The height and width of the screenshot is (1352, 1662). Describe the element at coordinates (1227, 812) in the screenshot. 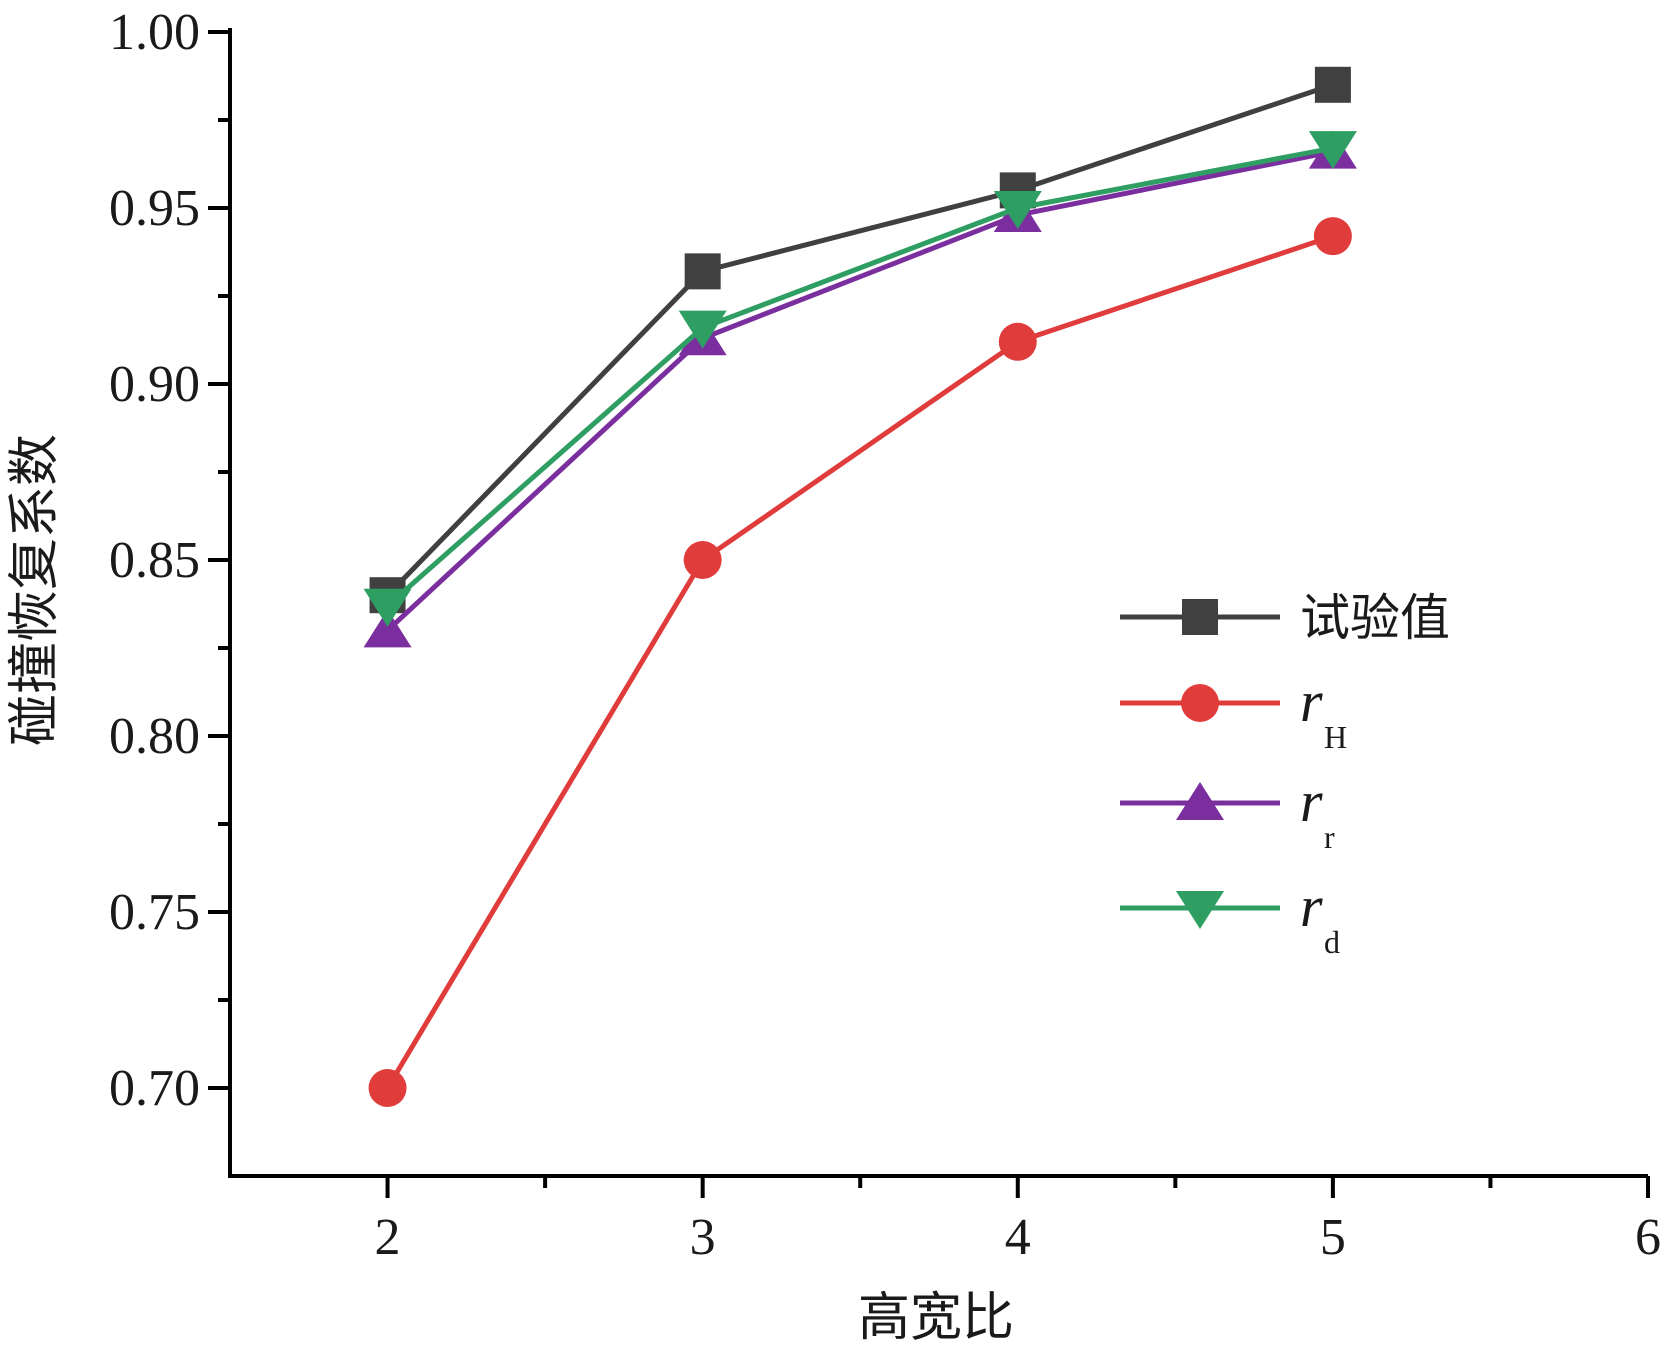

I see `legend-item-2: rr` at that location.